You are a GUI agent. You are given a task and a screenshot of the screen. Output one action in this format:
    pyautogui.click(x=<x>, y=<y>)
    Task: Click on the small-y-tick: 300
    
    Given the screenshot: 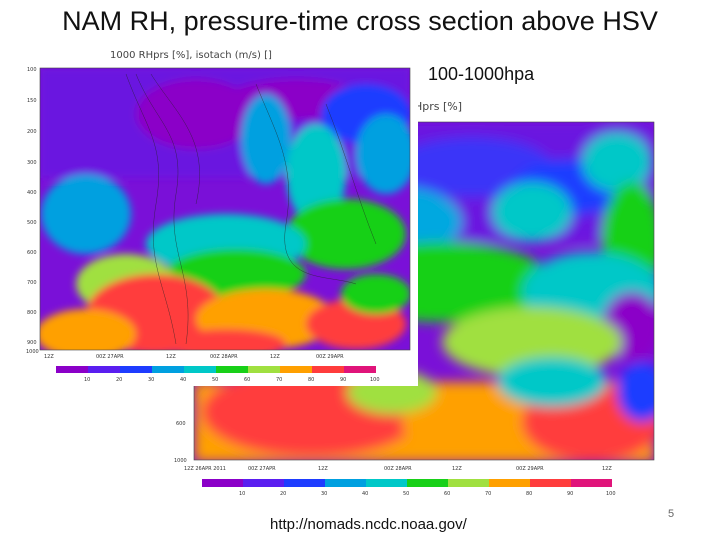 What is the action you would take?
    pyautogui.click(x=32, y=163)
    